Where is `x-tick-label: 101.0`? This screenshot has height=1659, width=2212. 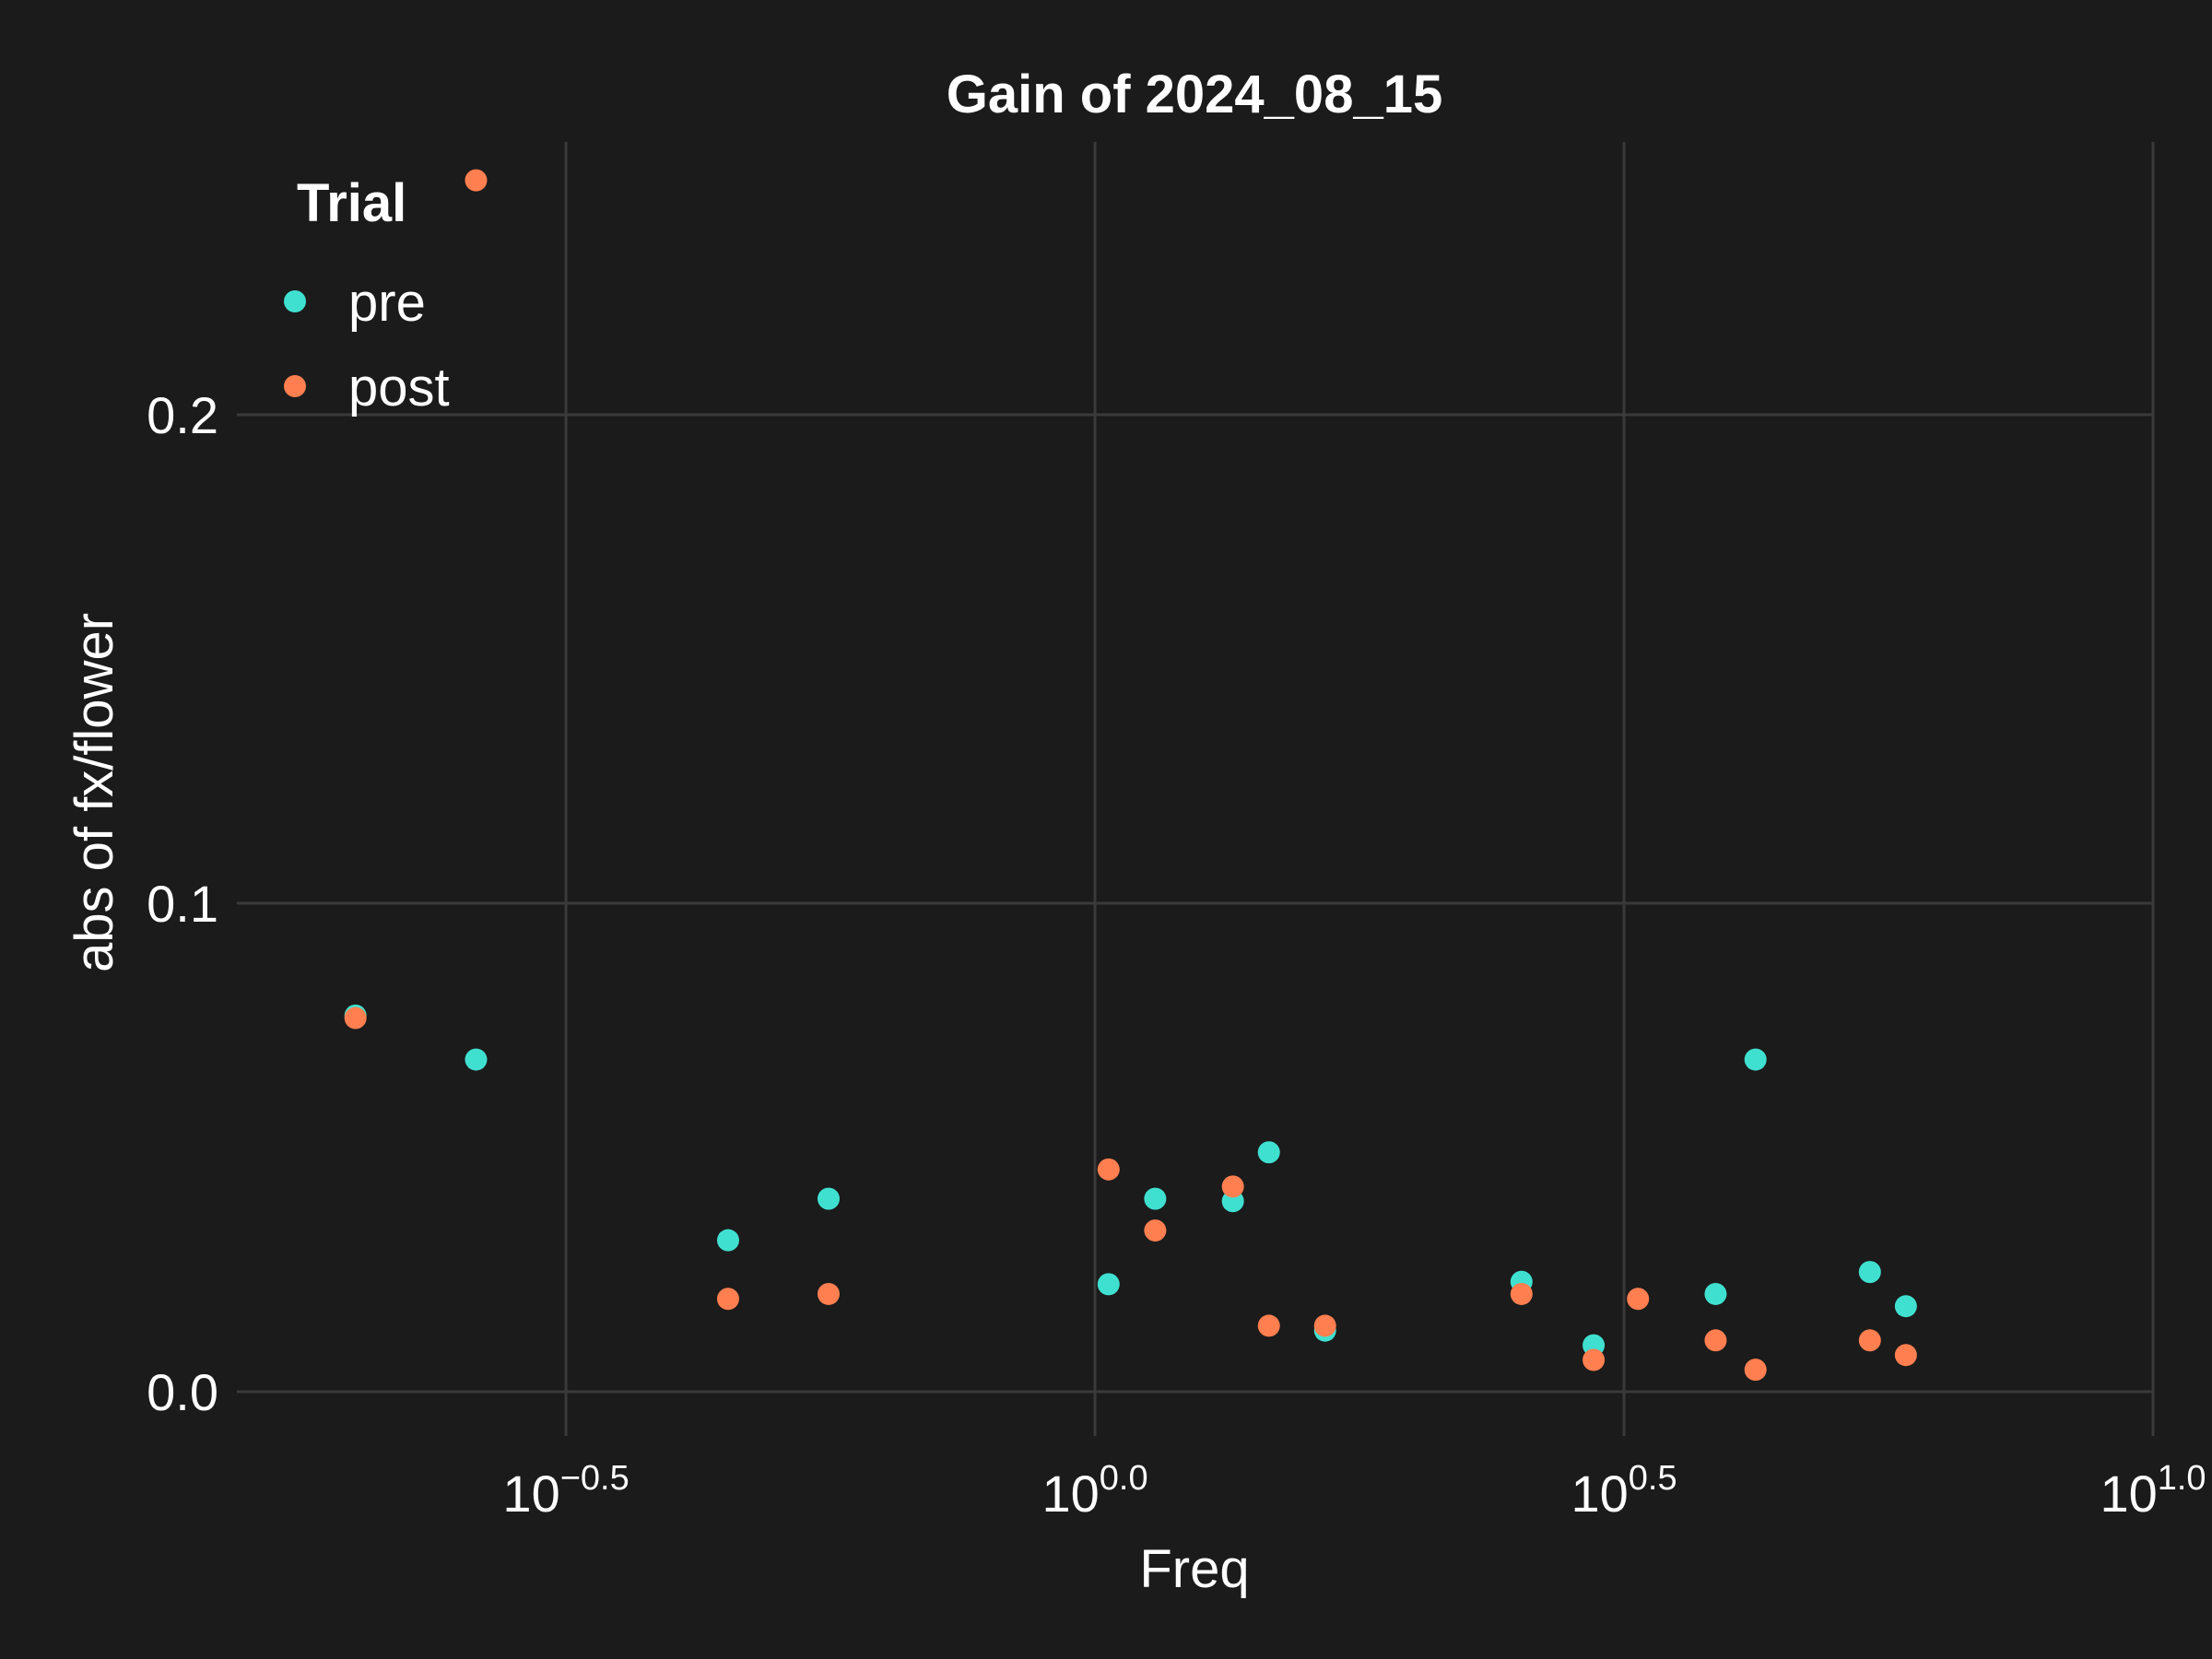
x-tick-label: 101.0 is located at coordinates (2153, 1491).